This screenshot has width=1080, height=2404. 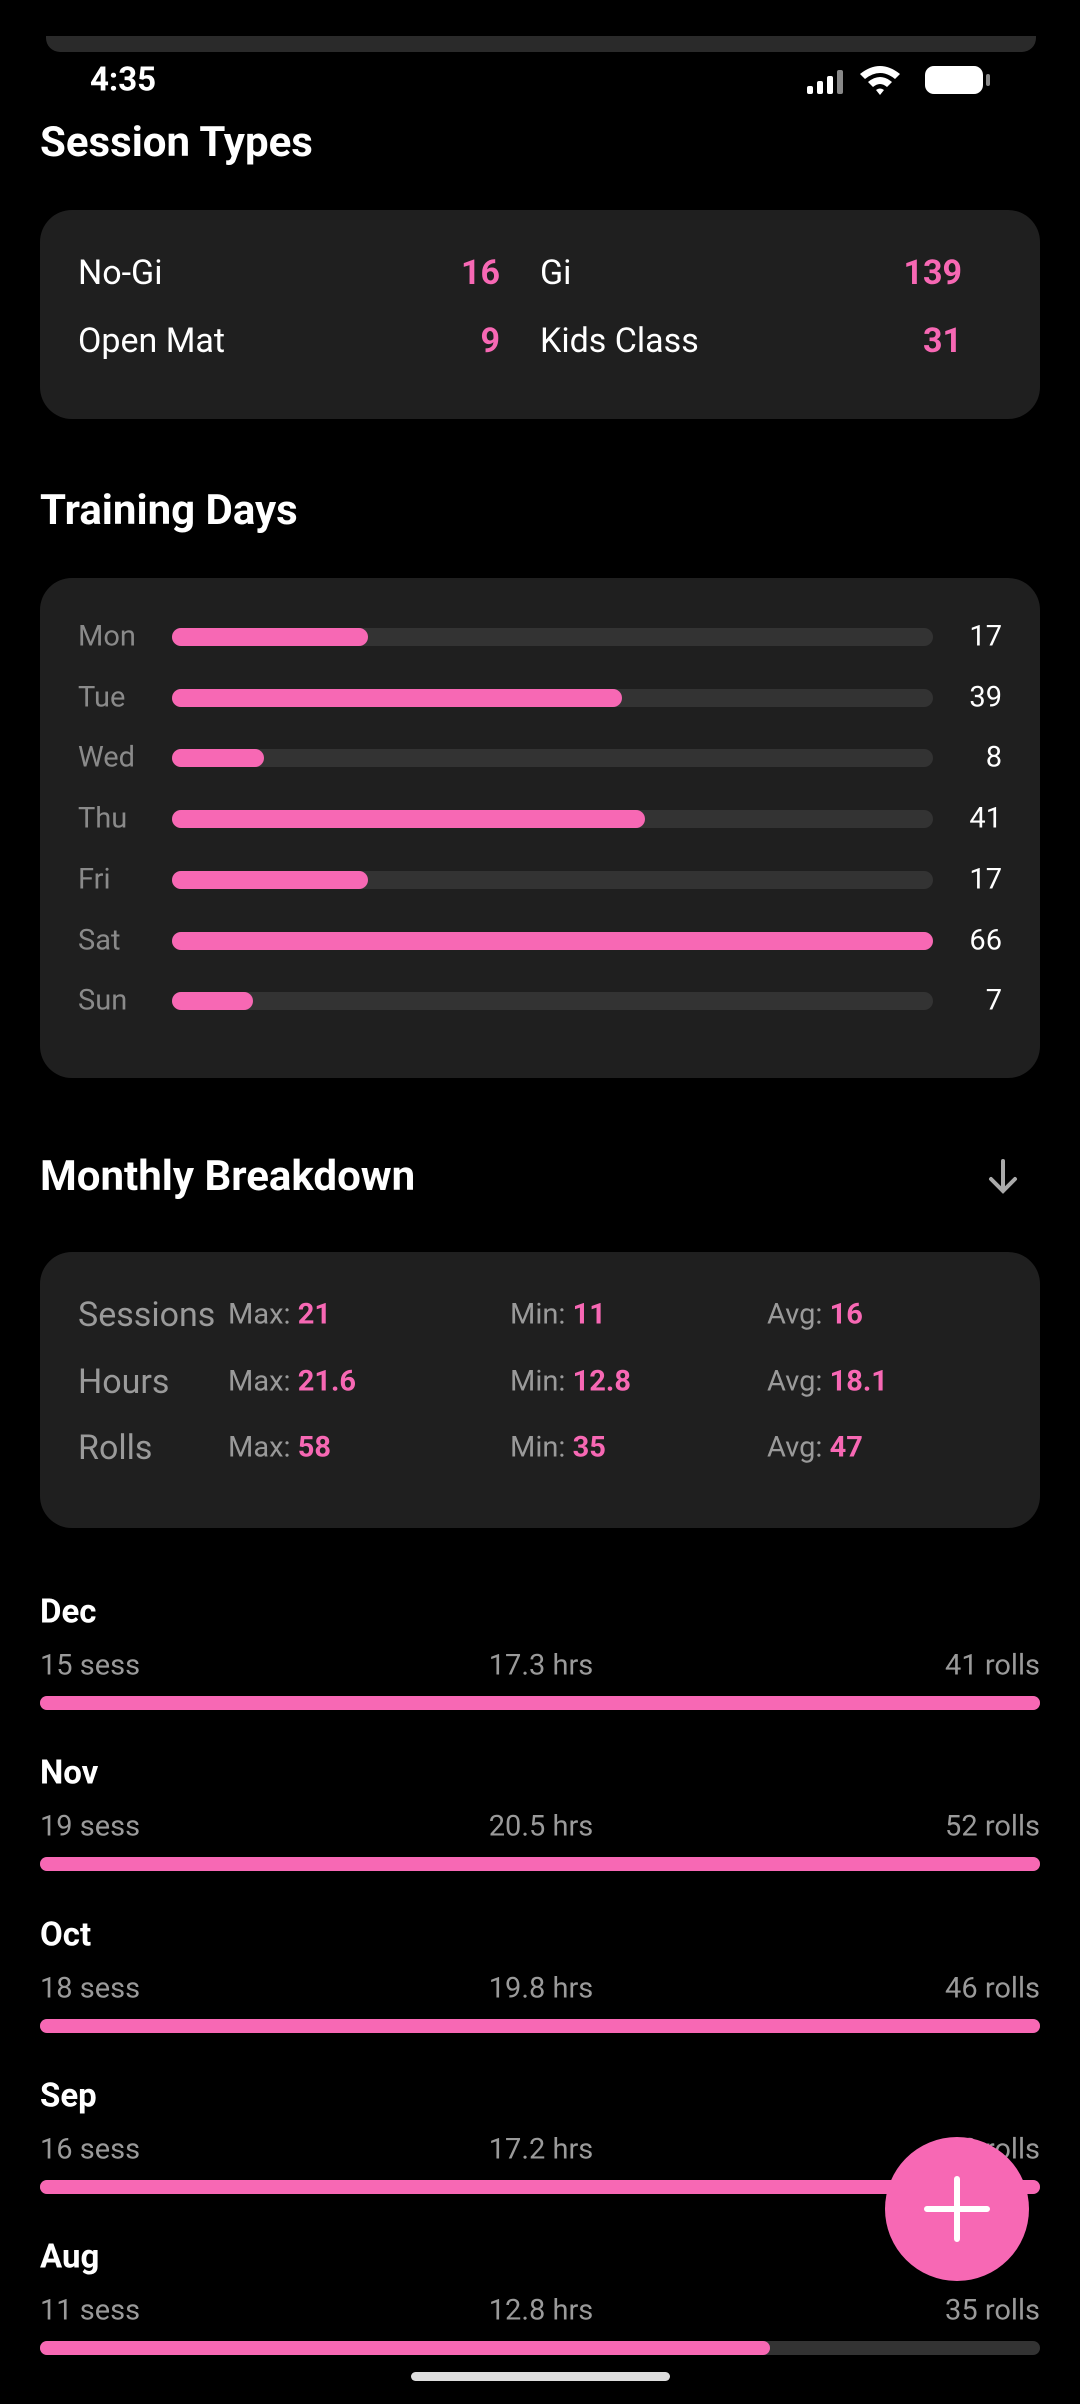 What do you see at coordinates (541, 1988) in the screenshot?
I see `month-hours: 19.8 hrs` at bounding box center [541, 1988].